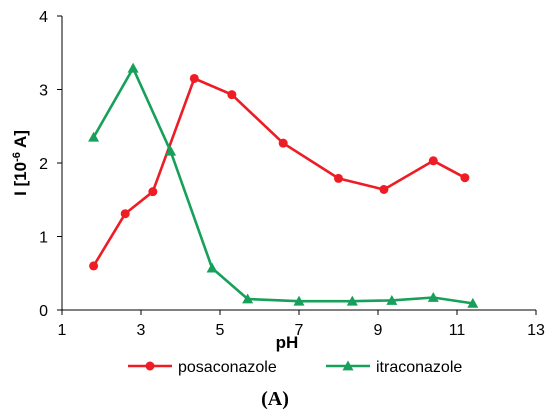 The height and width of the screenshot is (420, 550). I want to click on legend-item-itraconazole: itraconazole, so click(394, 367).